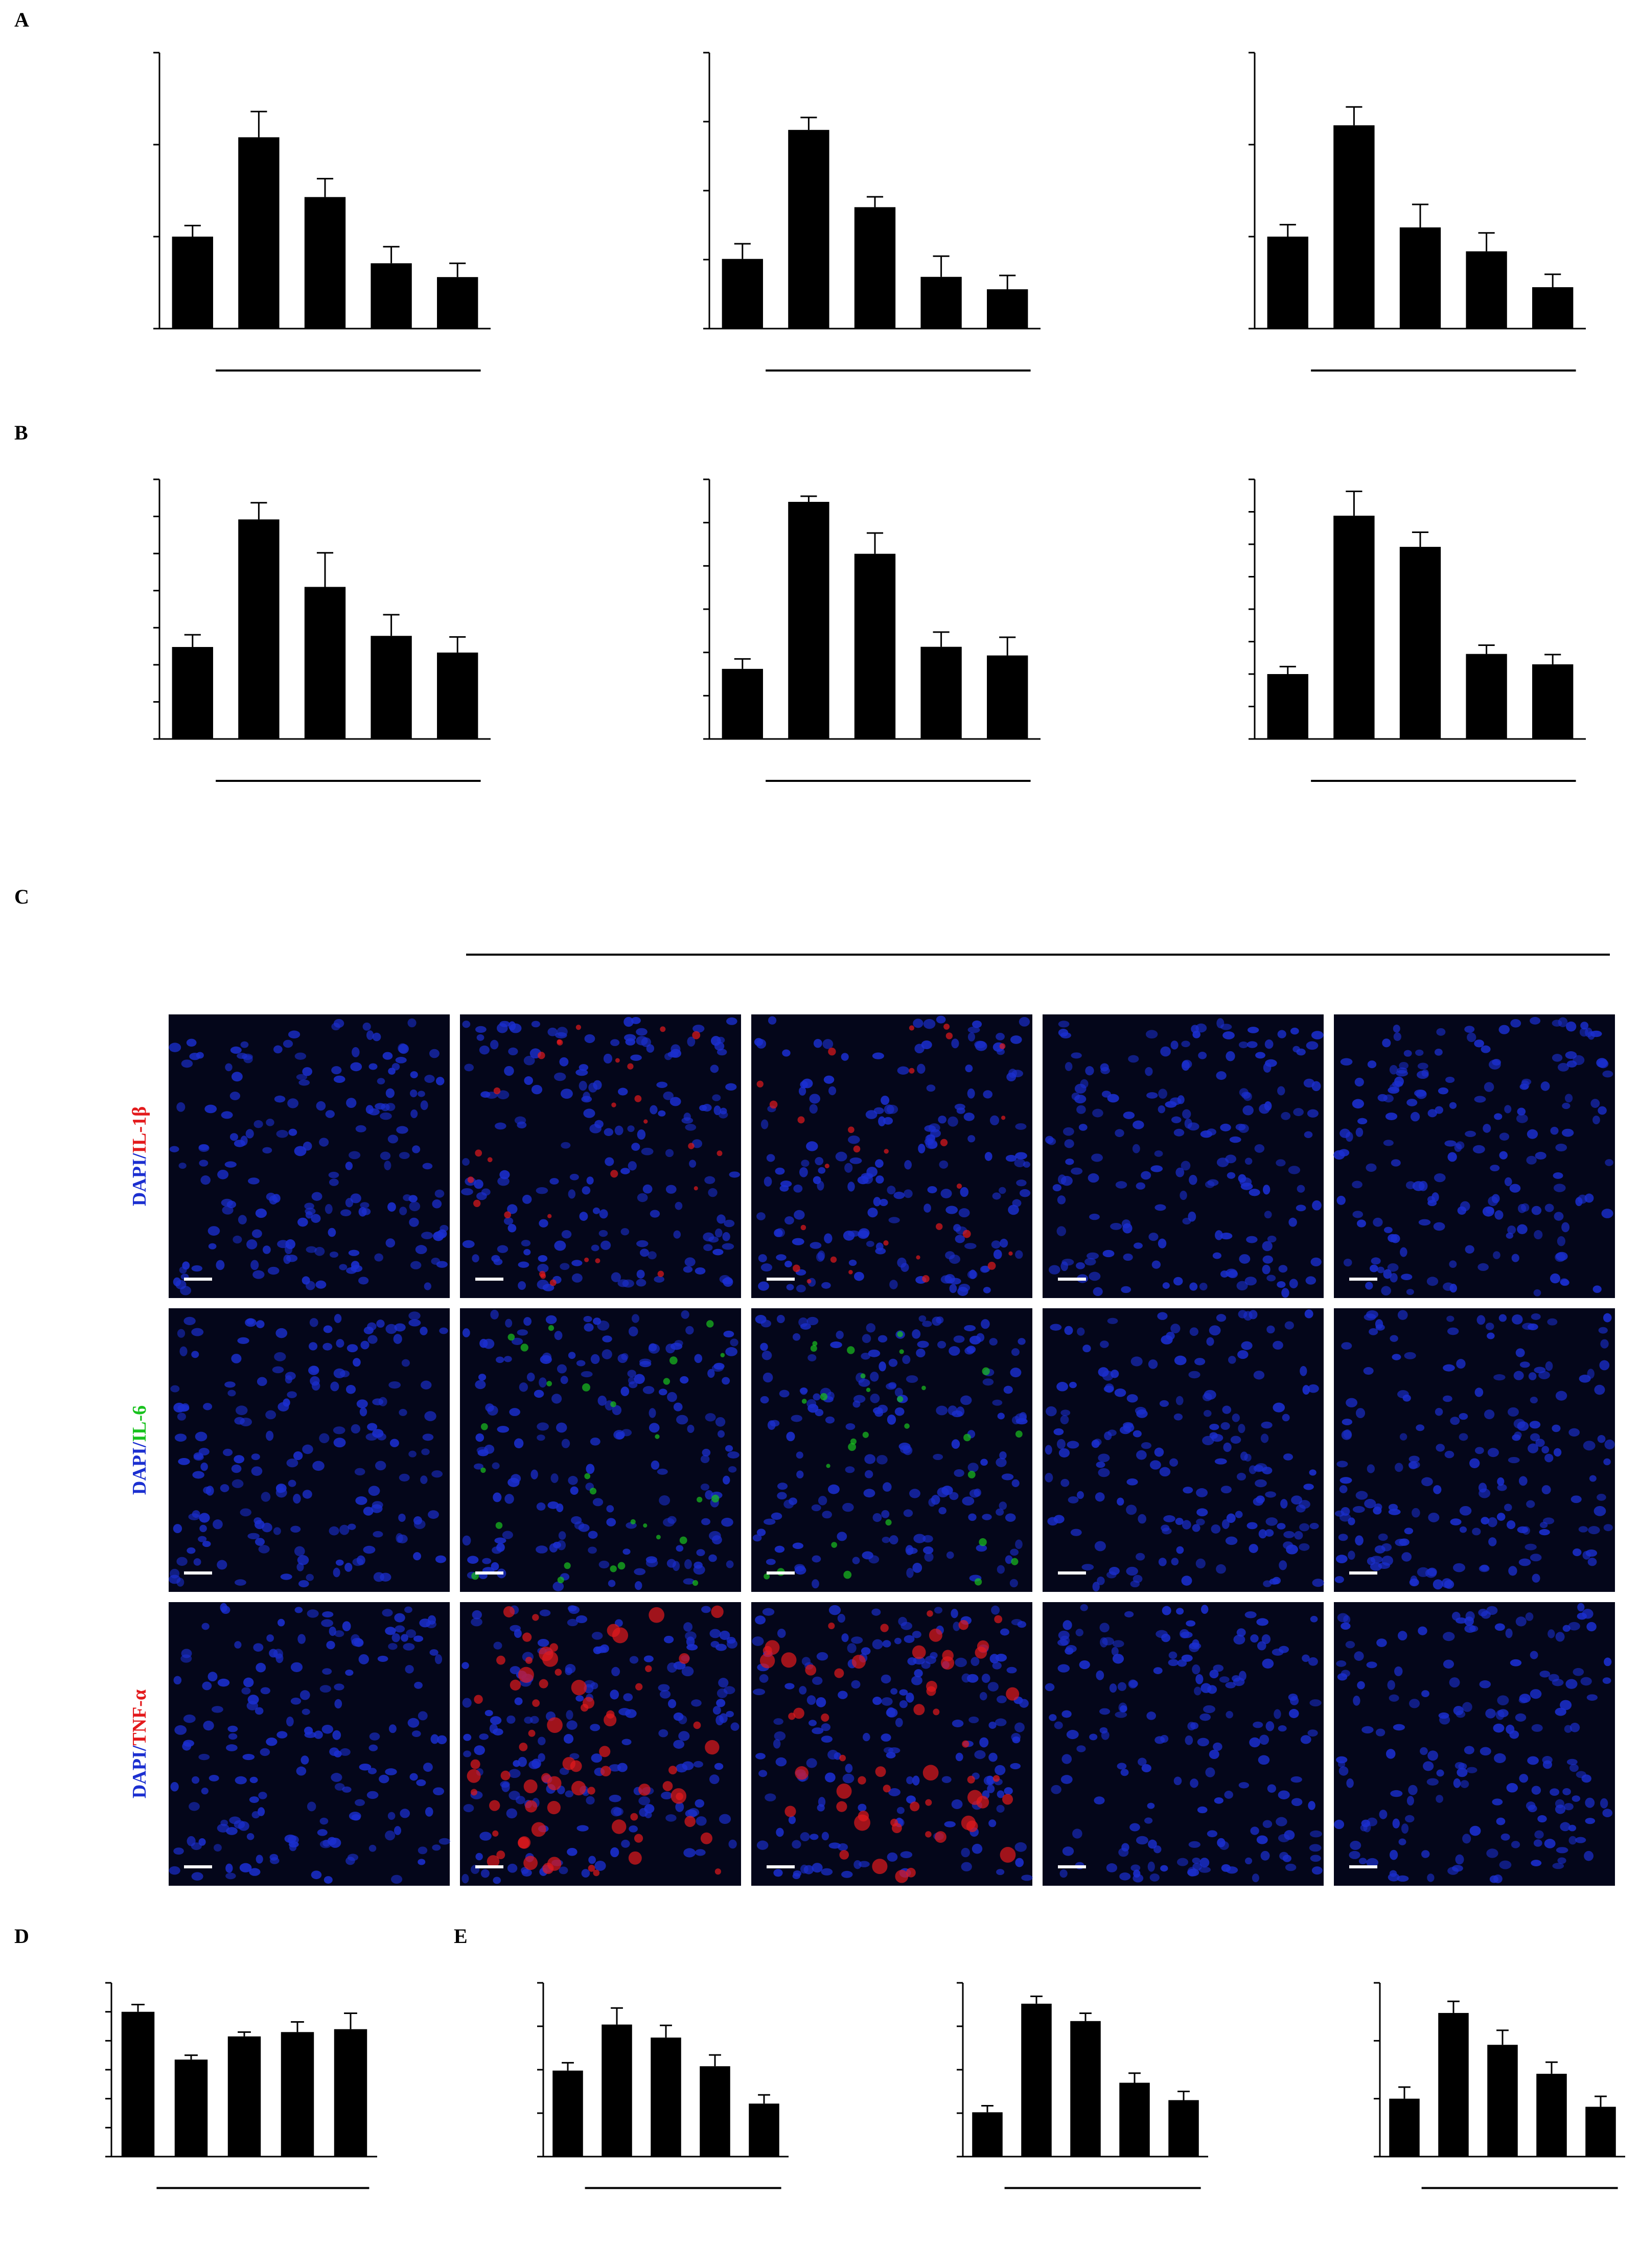 The width and height of the screenshot is (1640, 2268). What do you see at coordinates (1474, 1450) in the screenshot?
I see `micrograph-background` at bounding box center [1474, 1450].